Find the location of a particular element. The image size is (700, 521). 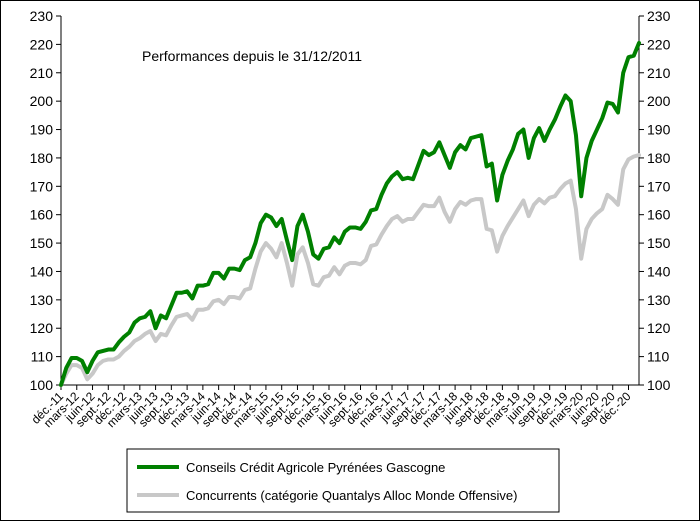

y-tick-label-right: 210 is located at coordinates (659, 73).